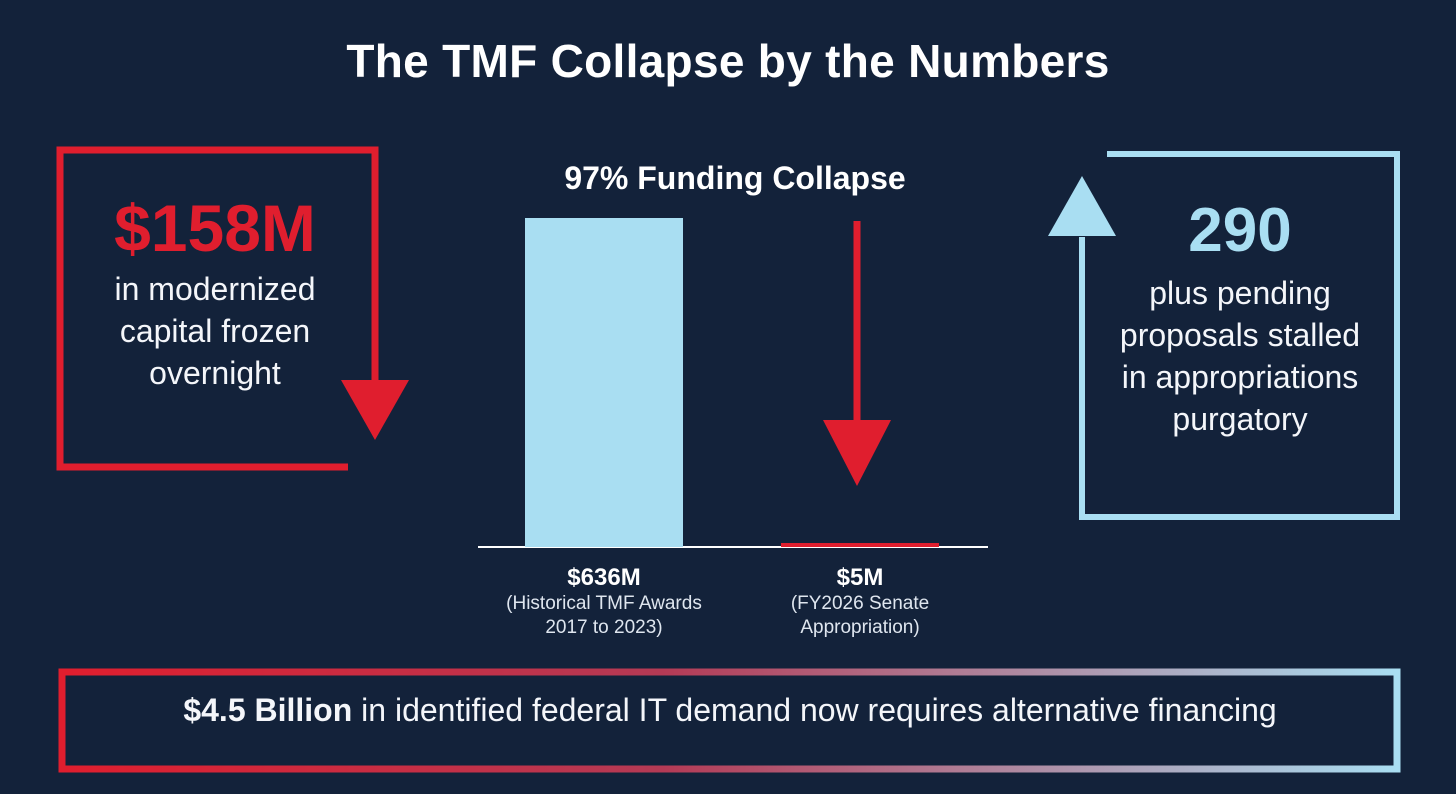  I want to click on up-arrow-icon, so click(1082, 206).